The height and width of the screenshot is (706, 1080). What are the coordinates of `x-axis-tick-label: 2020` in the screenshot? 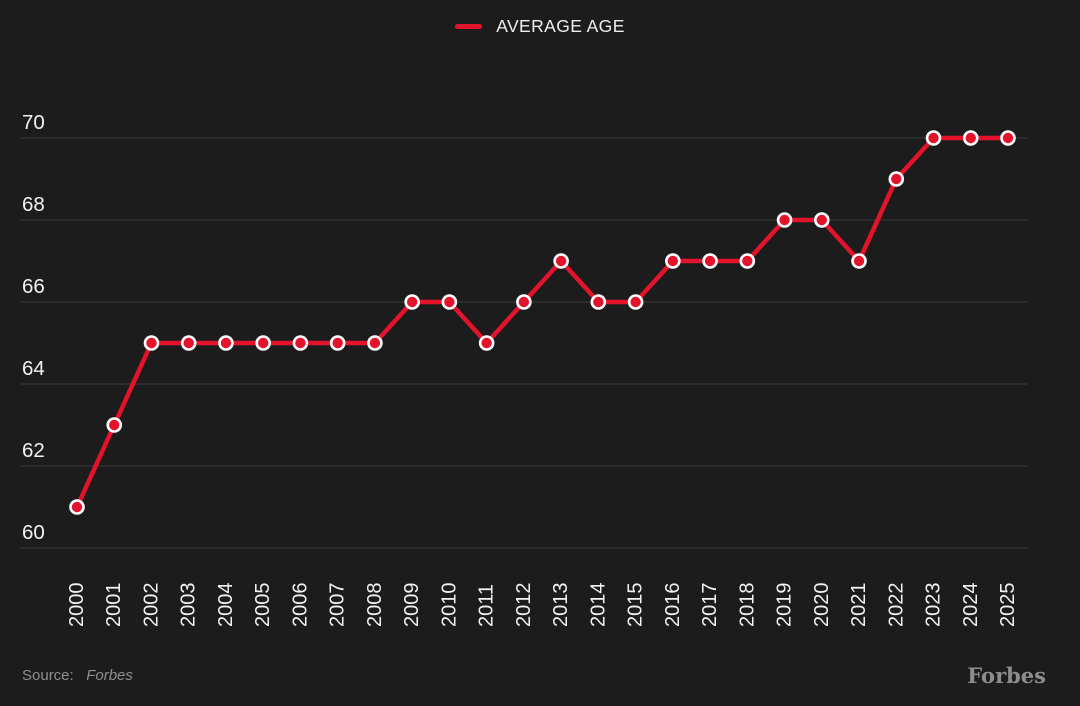 It's located at (822, 605).